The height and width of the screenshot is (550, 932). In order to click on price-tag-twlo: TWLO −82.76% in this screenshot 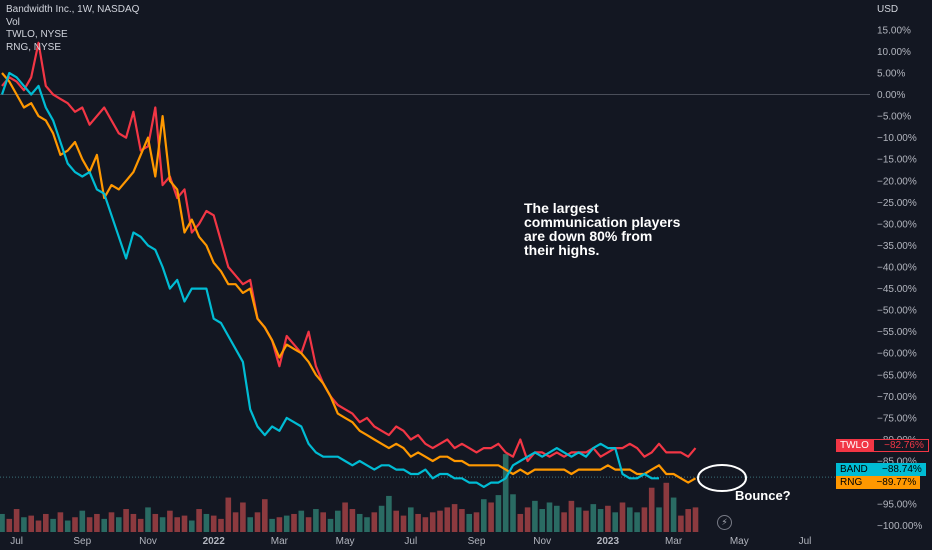, I will do `click(882, 445)`.